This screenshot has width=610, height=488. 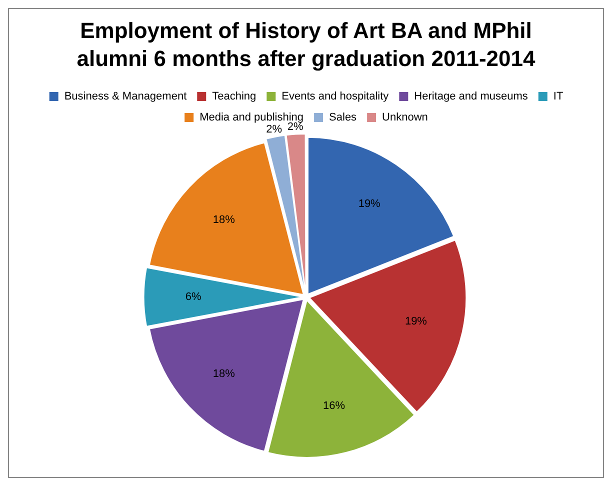 What do you see at coordinates (306, 45) in the screenshot?
I see `chart-title: Employment of History of Art BA and MPhil alumni 6 months after graduation 2011-2014` at bounding box center [306, 45].